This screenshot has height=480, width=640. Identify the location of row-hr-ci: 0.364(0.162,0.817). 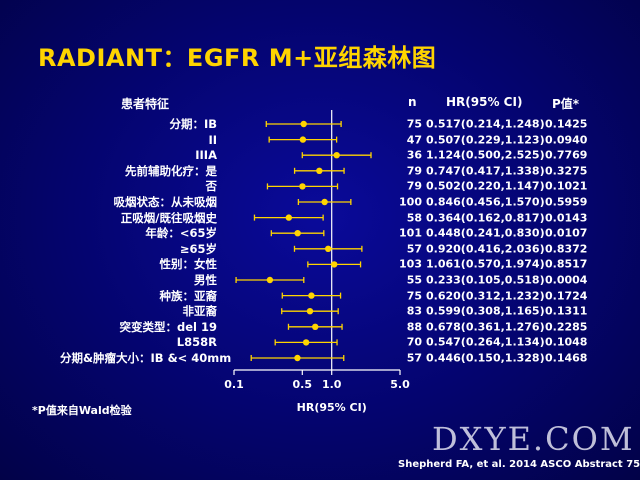
(485, 218).